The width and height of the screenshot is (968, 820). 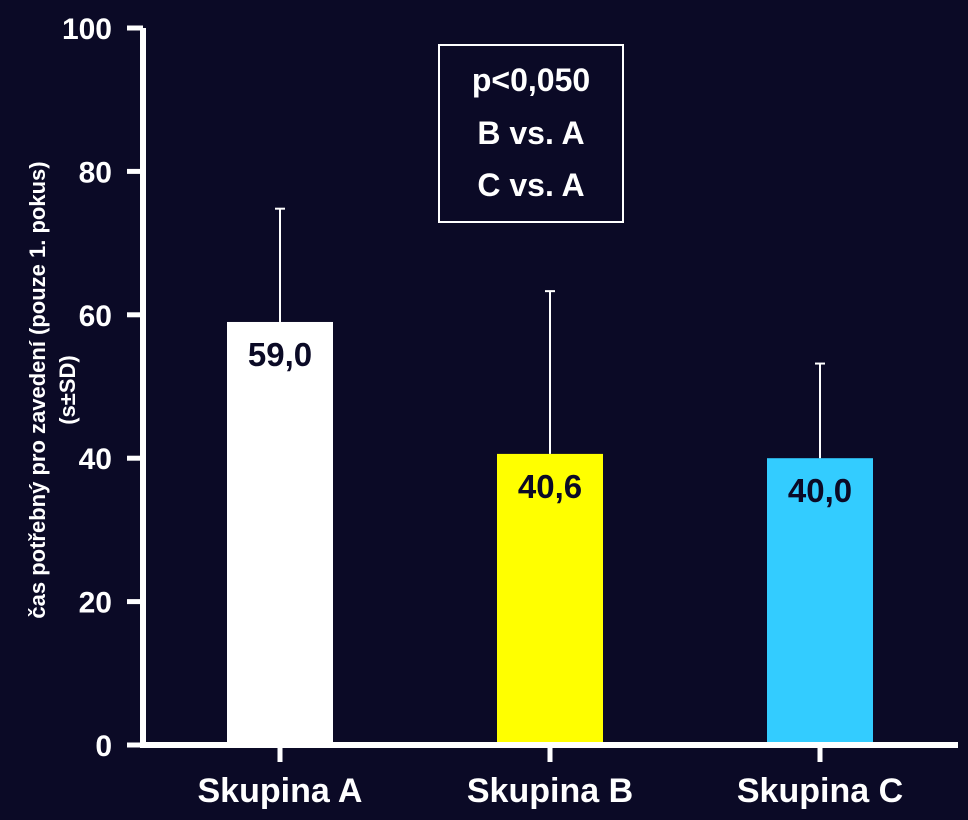 I want to click on significance-comparison-c: C vs. A, so click(x=530, y=185).